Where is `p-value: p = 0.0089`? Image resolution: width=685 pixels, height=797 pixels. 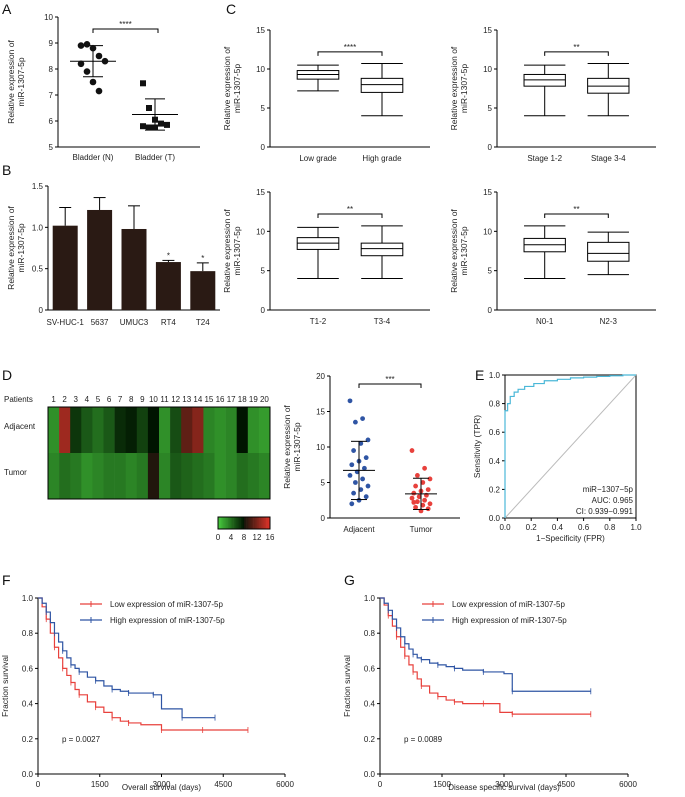 p-value: p = 0.0089 is located at coordinates (423, 739).